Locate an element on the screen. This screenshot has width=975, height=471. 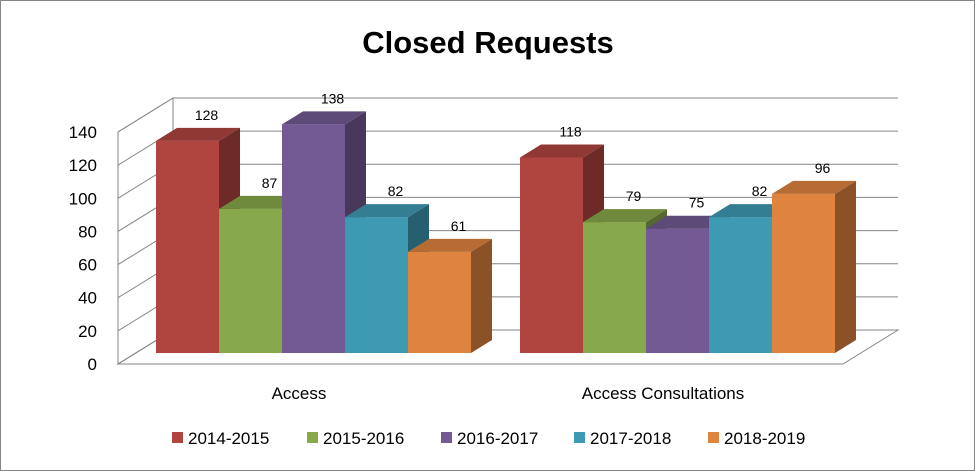
legend-label: 2018-2019 is located at coordinates (764, 438).